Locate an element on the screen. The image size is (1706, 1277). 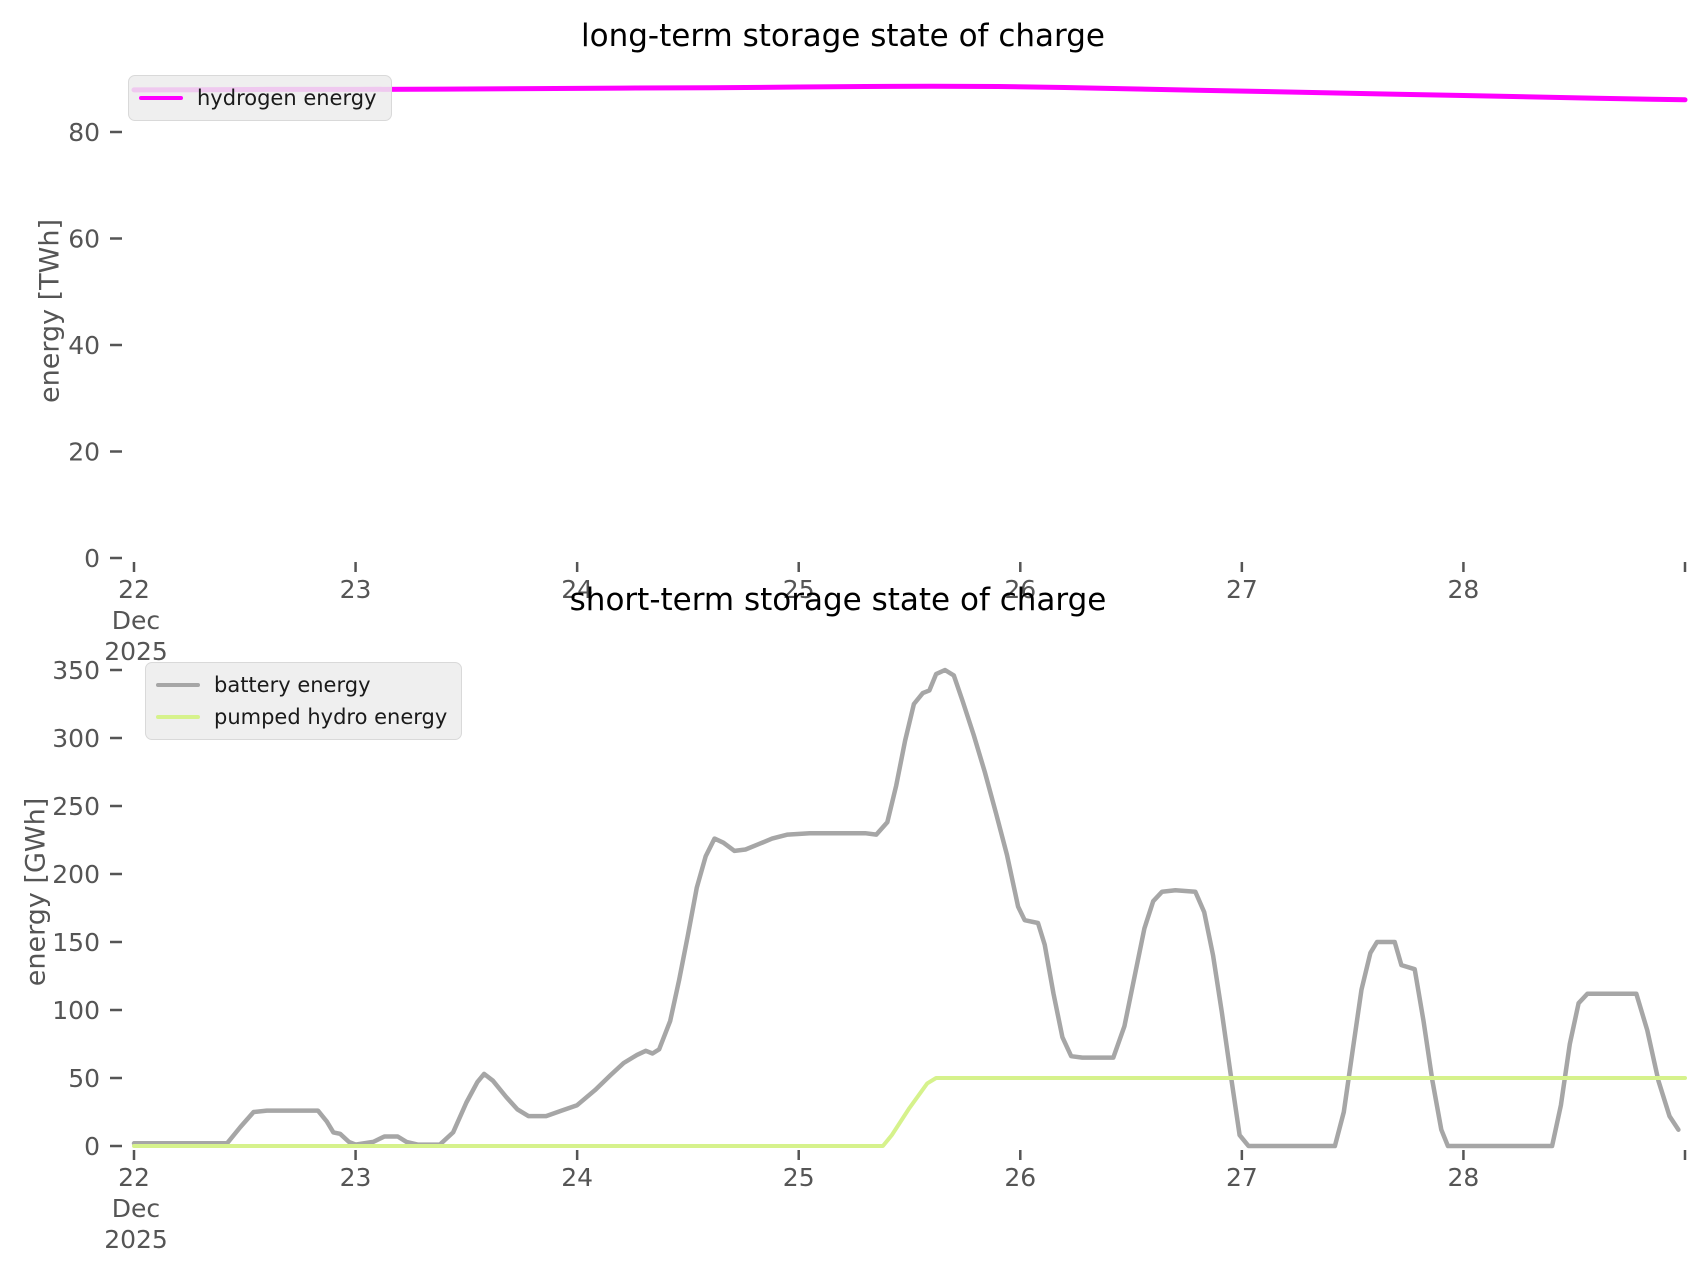
y-tick-label: 300 is located at coordinates (76, 738).